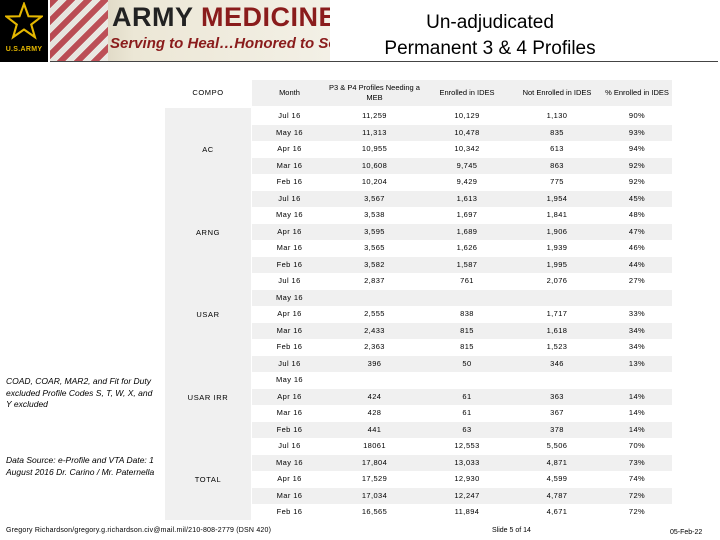 Image resolution: width=720 pixels, height=540 pixels. Describe the element at coordinates (557, 511) in the screenshot. I see `cell-not-enrolled: 4,671` at that location.